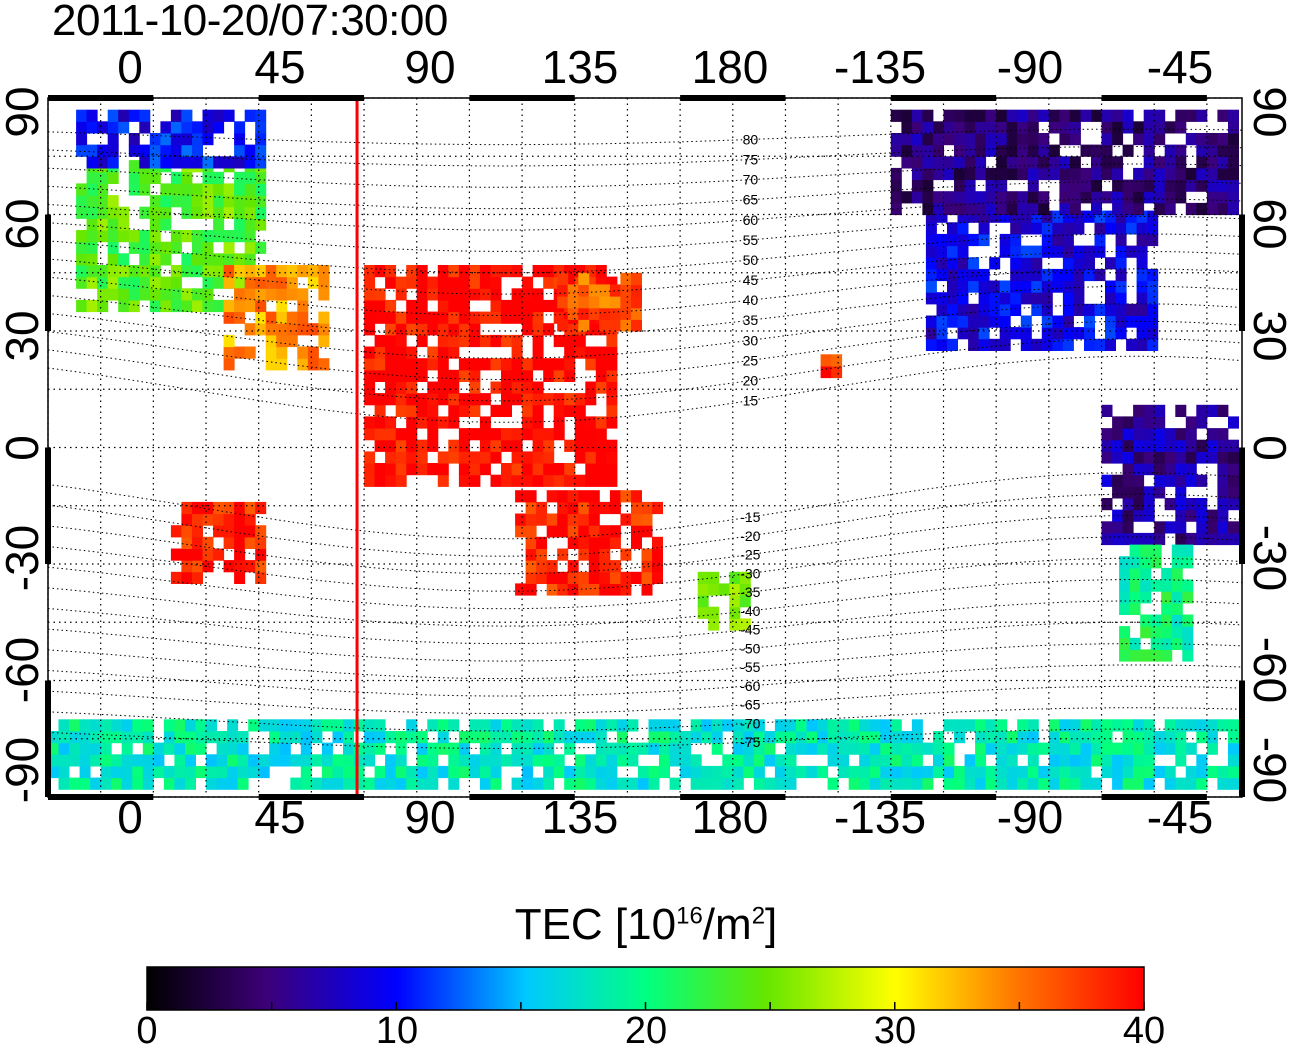  Describe the element at coordinates (751, 340) in the screenshot. I see `magnetic-latitude-label: 30` at that location.